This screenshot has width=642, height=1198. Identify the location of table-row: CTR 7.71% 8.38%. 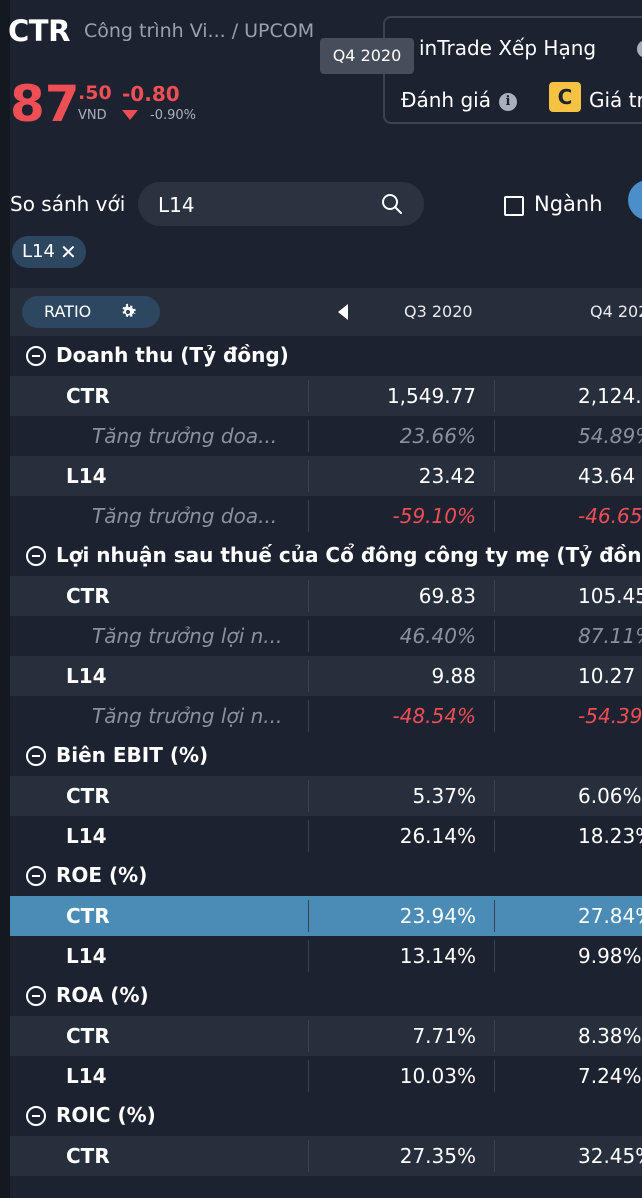
(326, 1036).